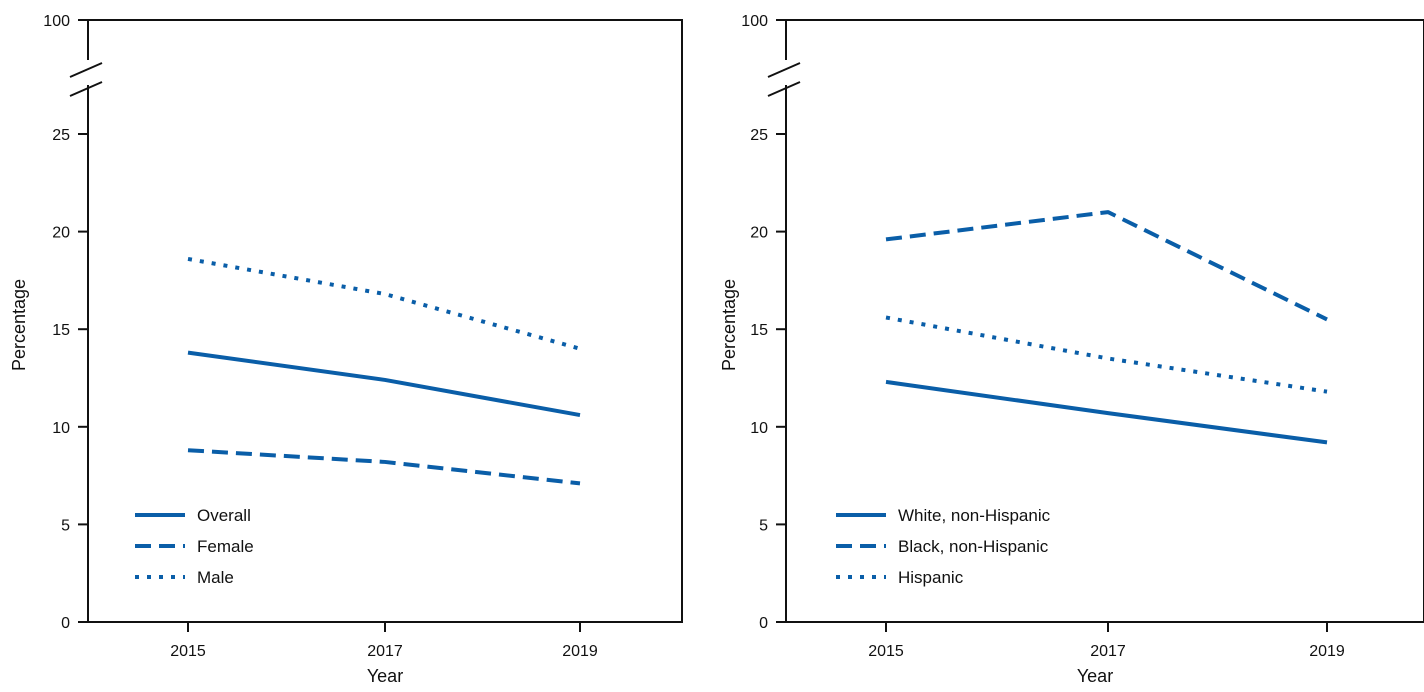 The image size is (1424, 692). I want to click on series-line-black-non-hispanic, so click(1106, 266).